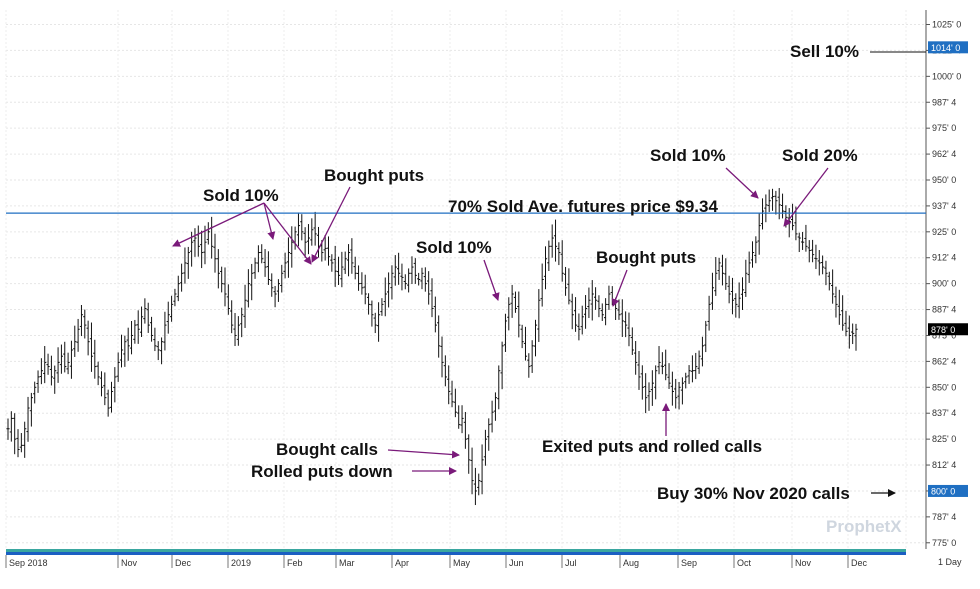 The image size is (980, 589). I want to click on price-level-boxes: 1014' 0 878' 0 800' 0, so click(948, 269).